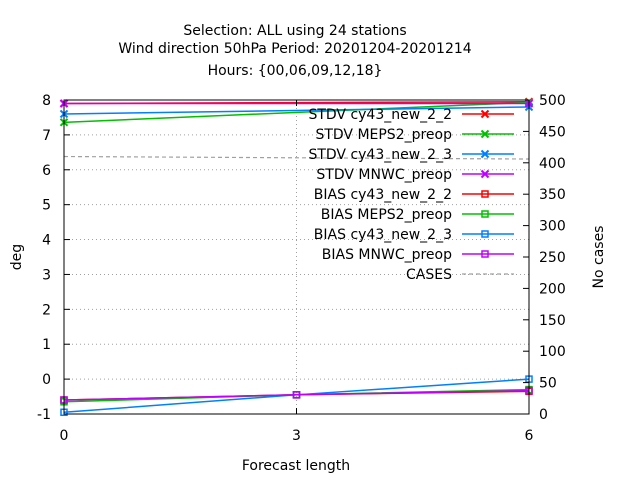 This screenshot has width=640, height=480. Describe the element at coordinates (429, 275) in the screenshot. I see `legend-label: CASES` at that location.